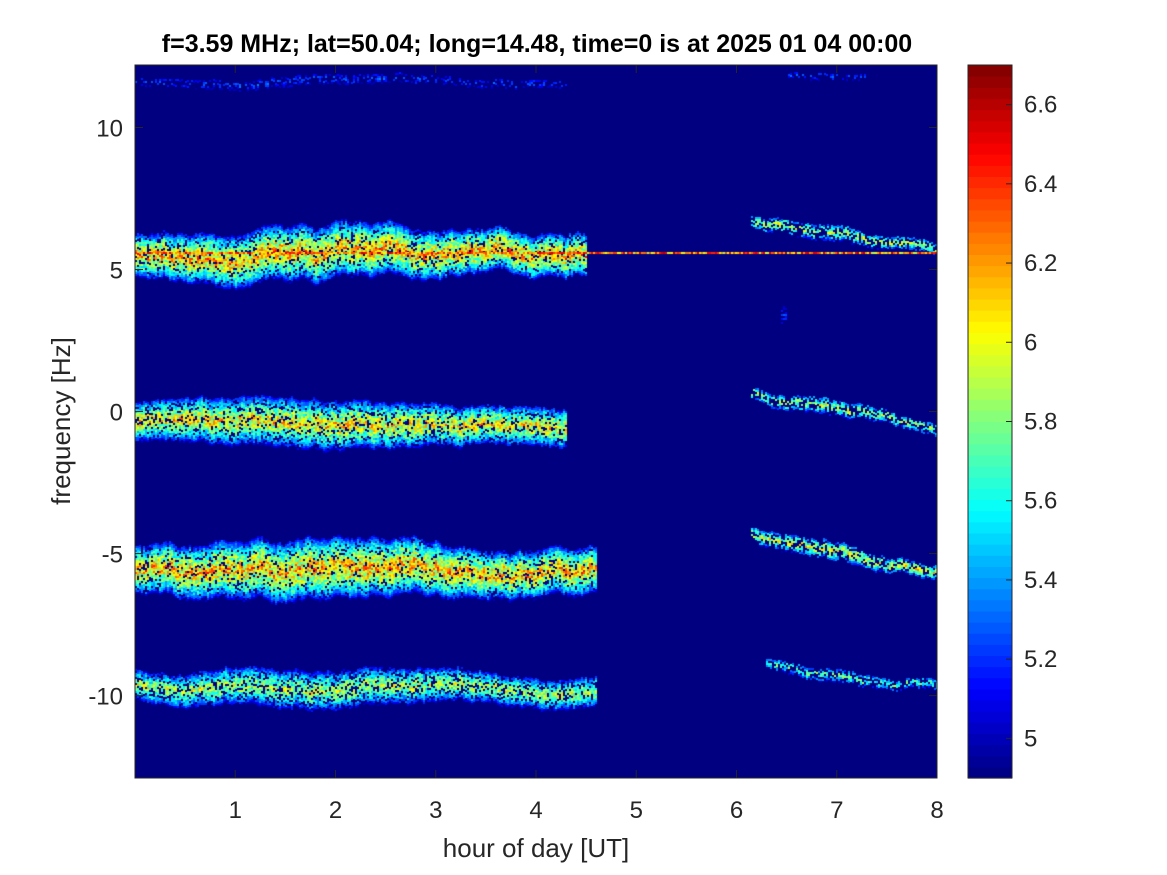  What do you see at coordinates (1040, 501) in the screenshot?
I see `colorbar-tick-label: 5.6` at bounding box center [1040, 501].